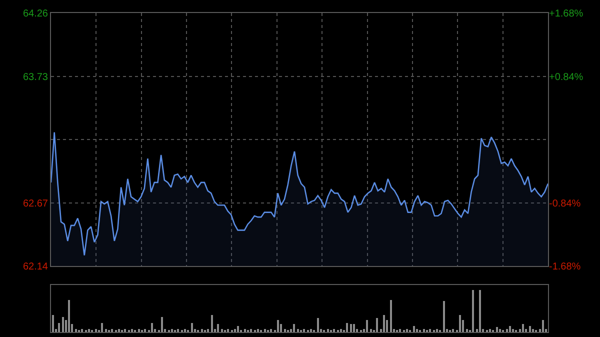  What do you see at coordinates (565, 204) in the screenshot?
I see `y2-tick-label: -0.84%` at bounding box center [565, 204].